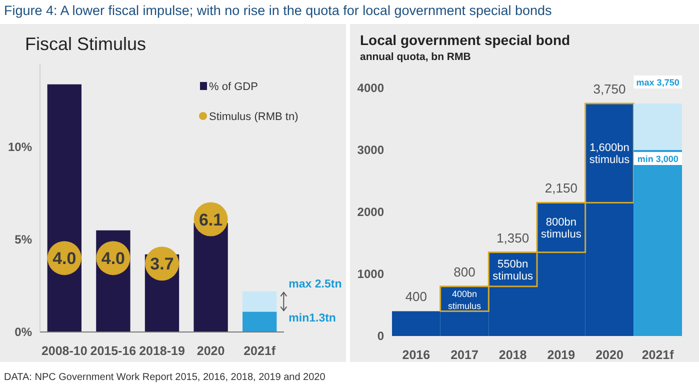 This screenshot has height=384, width=699. What do you see at coordinates (380, 336) in the screenshot?
I see `y-tick-label: 0` at bounding box center [380, 336].